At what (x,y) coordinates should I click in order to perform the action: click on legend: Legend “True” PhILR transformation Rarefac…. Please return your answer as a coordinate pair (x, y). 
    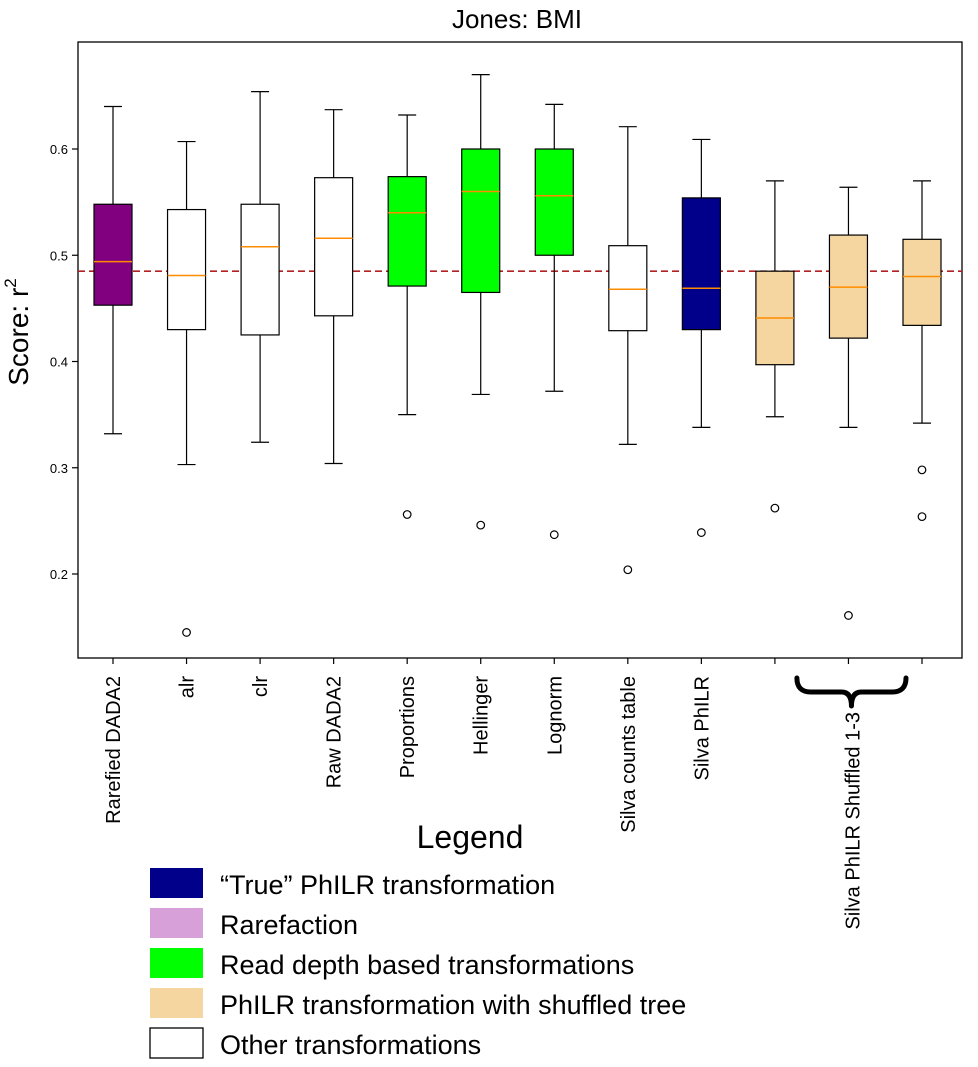
    Looking at the image, I should click on (417, 939).